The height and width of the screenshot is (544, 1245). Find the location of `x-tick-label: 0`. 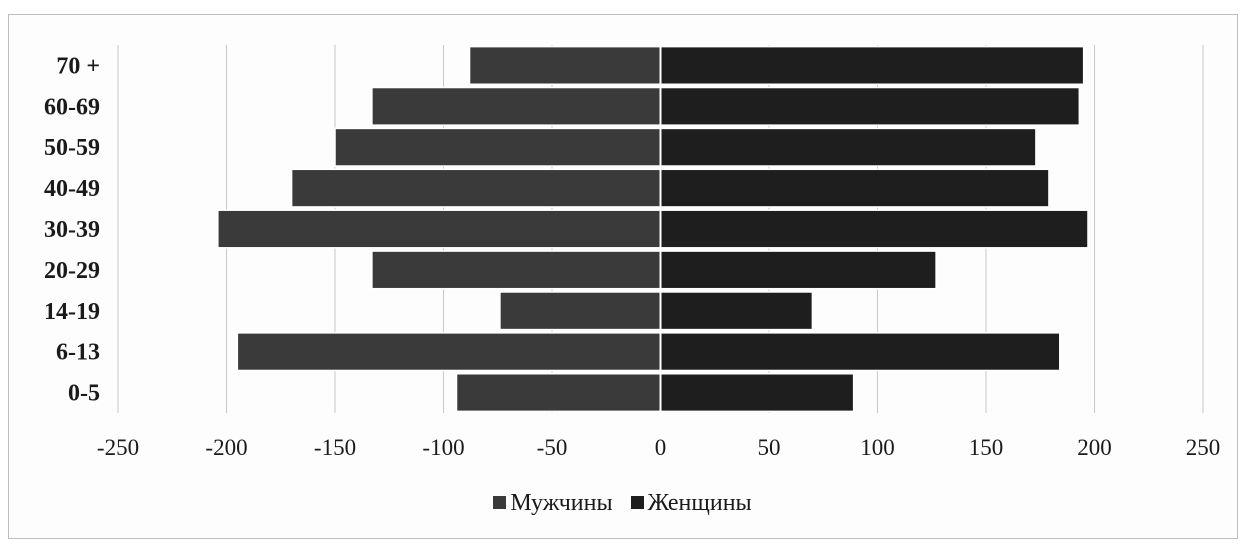

x-tick-label: 0 is located at coordinates (661, 447).